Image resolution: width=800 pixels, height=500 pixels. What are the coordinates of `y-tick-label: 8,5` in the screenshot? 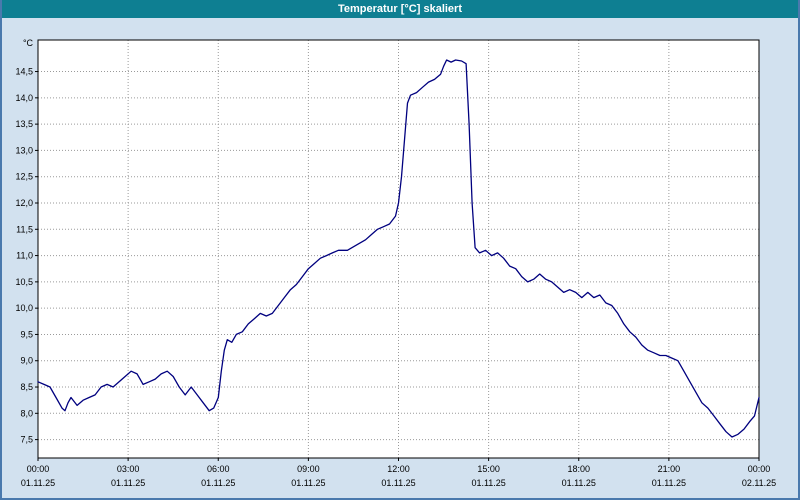 It's located at (26, 387).